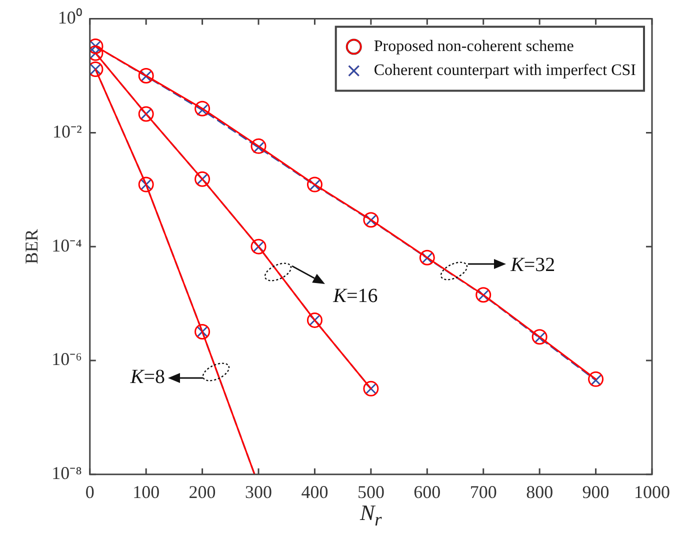 The height and width of the screenshot is (546, 678). What do you see at coordinates (67, 359) in the screenshot?
I see `y-tick-label: 10⁻⁶` at bounding box center [67, 359].